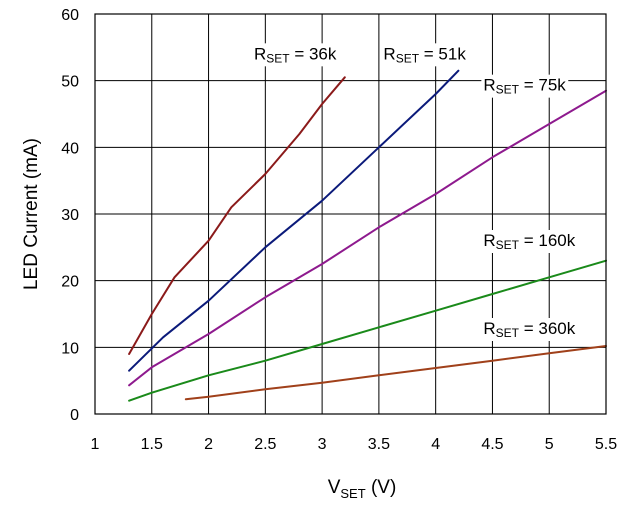 The height and width of the screenshot is (507, 639). What do you see at coordinates (313, 53) in the screenshot?
I see `series-label-value: = 36k` at bounding box center [313, 53].